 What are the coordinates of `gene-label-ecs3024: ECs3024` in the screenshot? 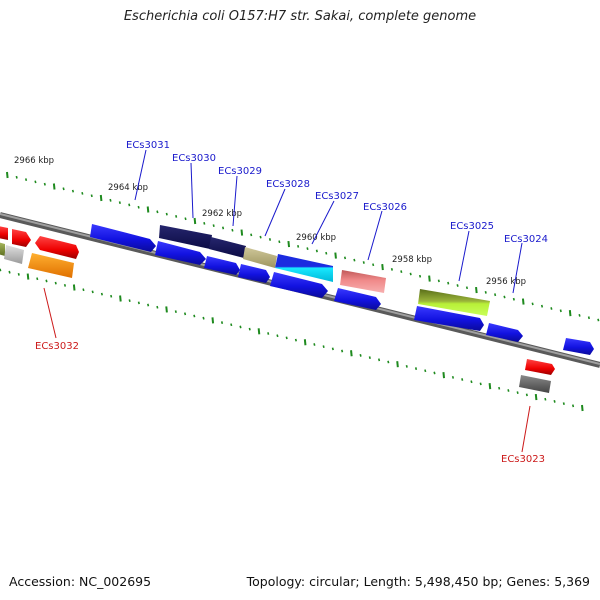 It's located at (526, 239).